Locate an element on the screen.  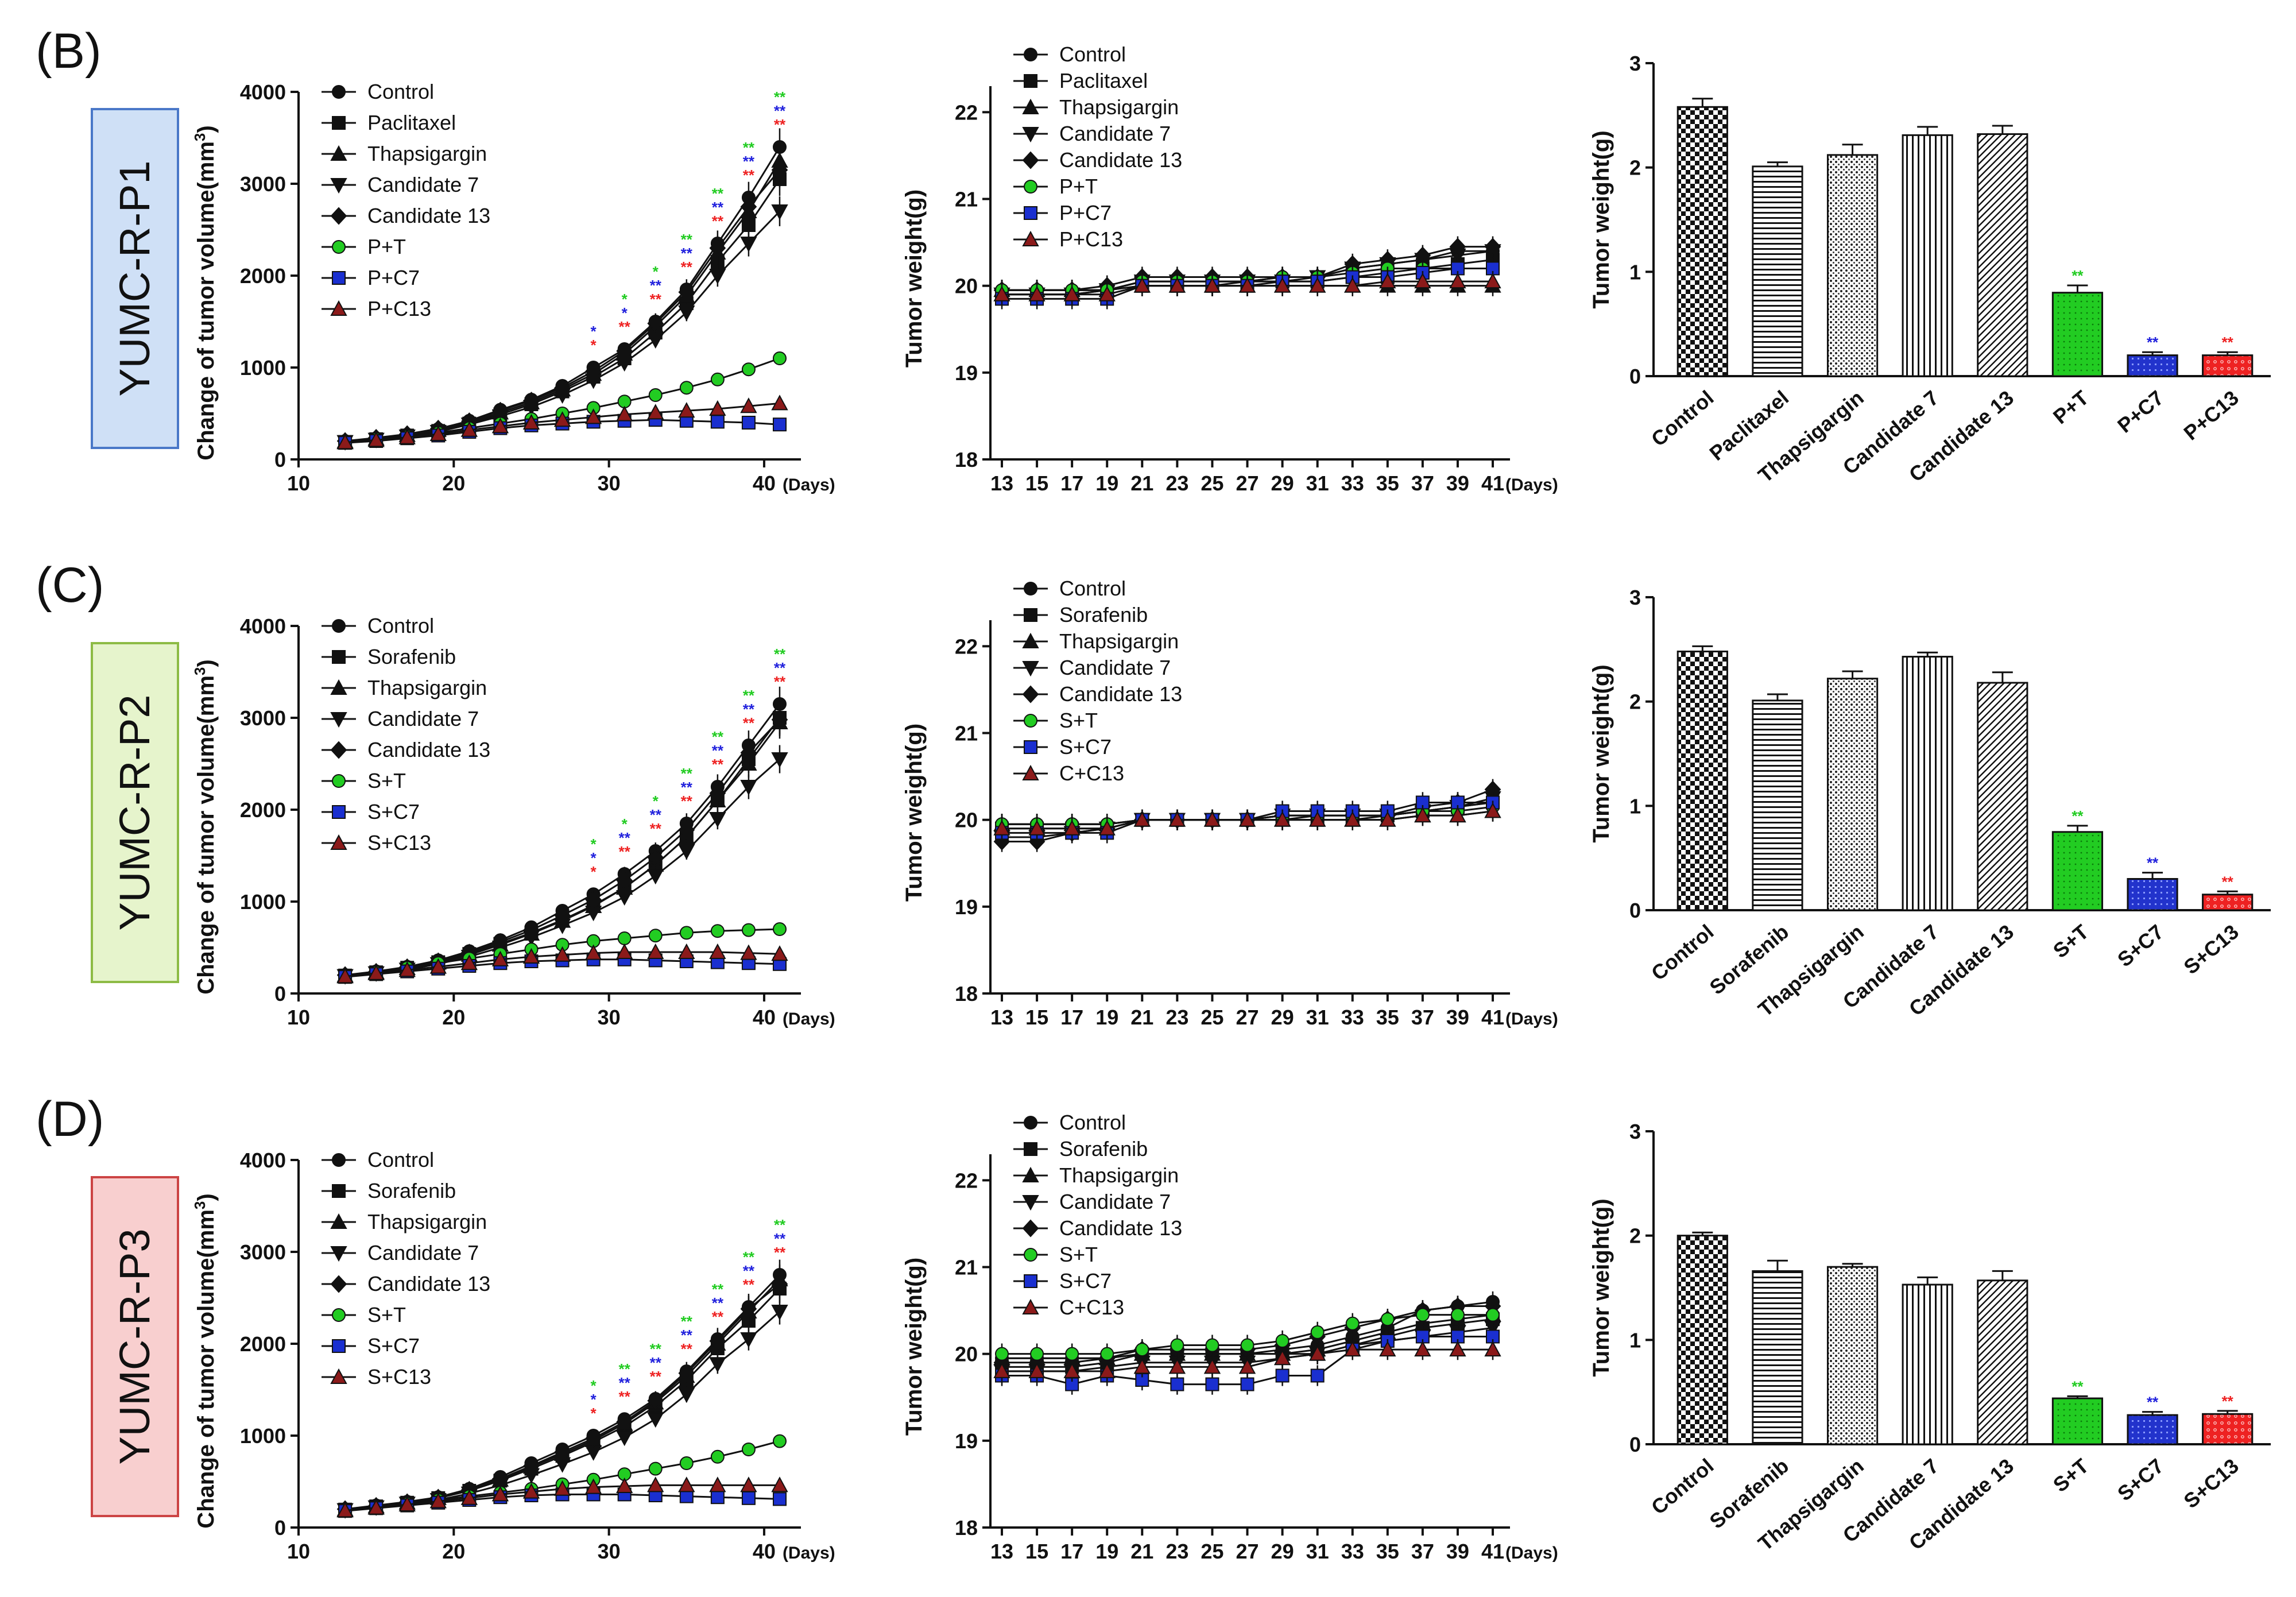
x-tick-label: 39 is located at coordinates (1458, 483).